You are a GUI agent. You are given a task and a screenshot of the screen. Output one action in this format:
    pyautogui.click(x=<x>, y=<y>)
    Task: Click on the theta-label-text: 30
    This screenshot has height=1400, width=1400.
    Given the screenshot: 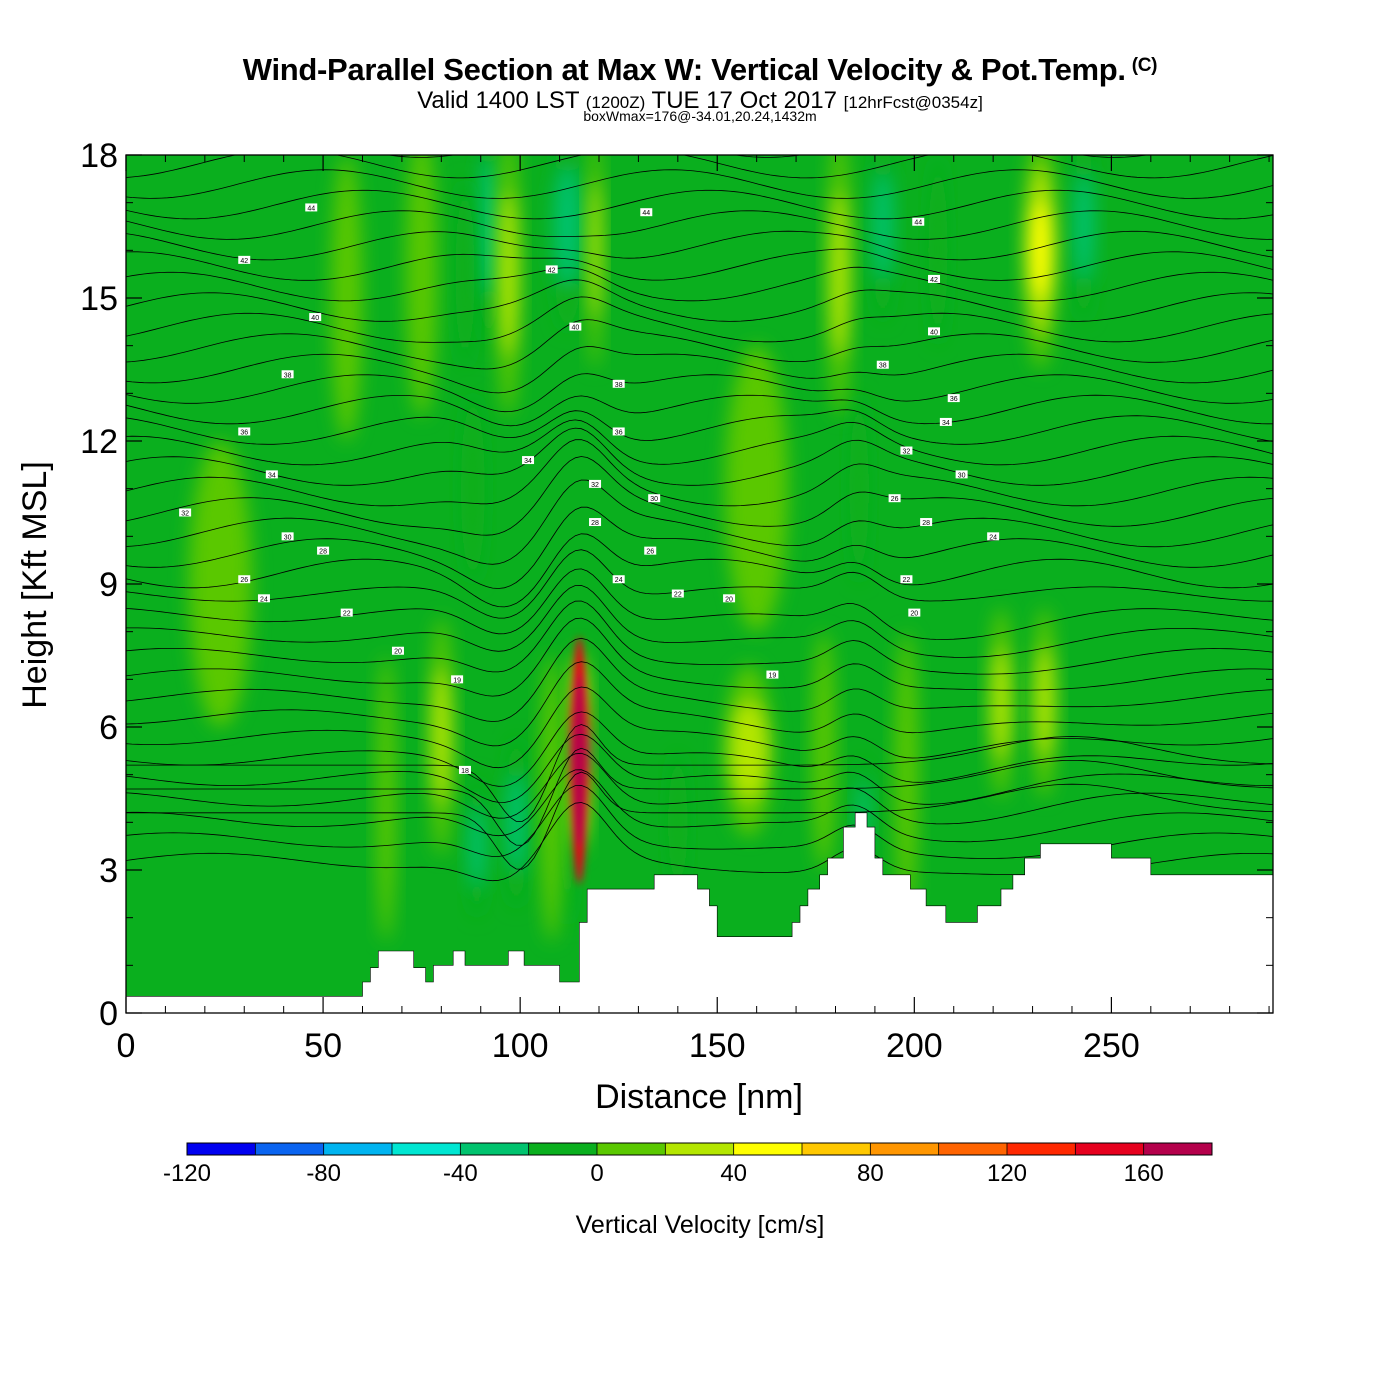 What is the action you would take?
    pyautogui.click(x=654, y=499)
    